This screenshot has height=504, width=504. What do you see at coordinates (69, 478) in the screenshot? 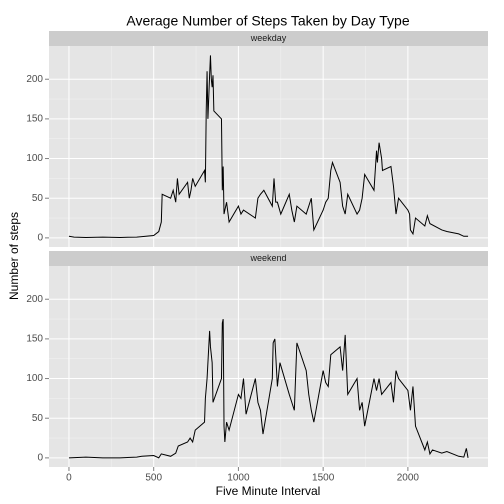
I see `x-tick-label: 0` at bounding box center [69, 478].